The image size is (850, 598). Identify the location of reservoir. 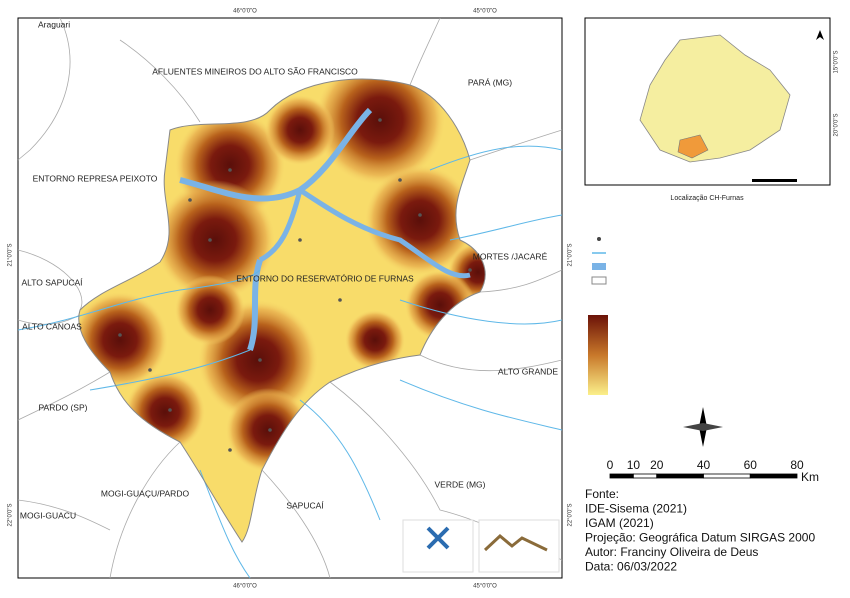
(325, 229).